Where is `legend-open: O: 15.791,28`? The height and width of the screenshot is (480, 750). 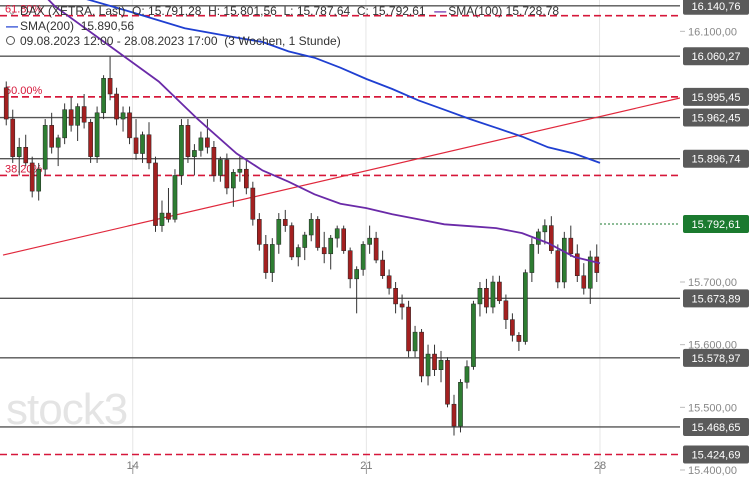 legend-open: O: 15.791,28 is located at coordinates (167, 11).